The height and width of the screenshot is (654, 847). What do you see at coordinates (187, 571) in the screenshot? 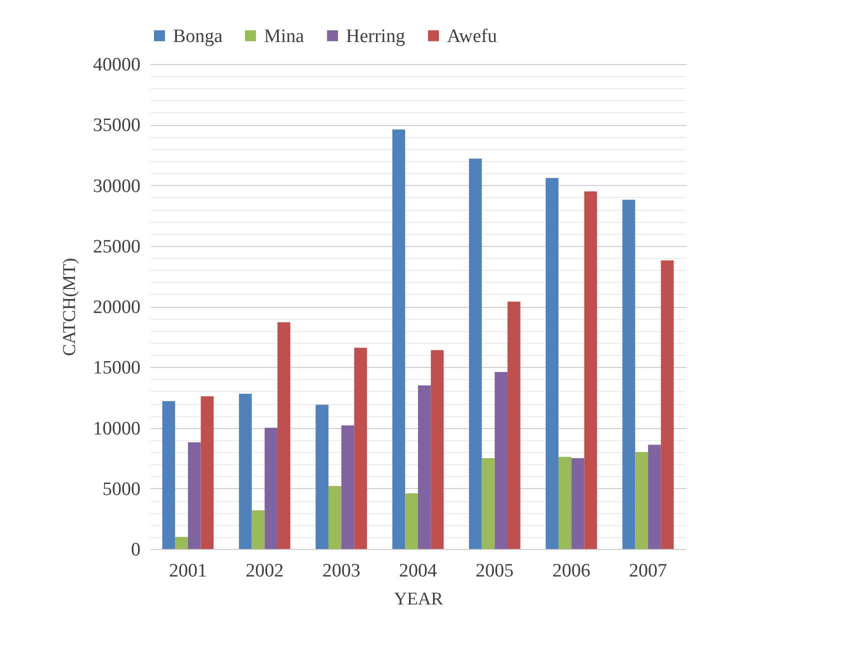
I see `x-tick-label: 2001` at bounding box center [187, 571].